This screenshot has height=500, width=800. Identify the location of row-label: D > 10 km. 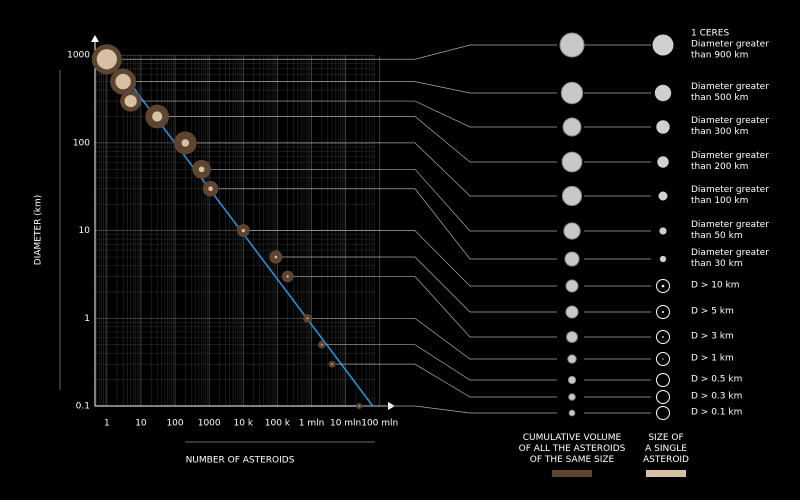
(715, 285).